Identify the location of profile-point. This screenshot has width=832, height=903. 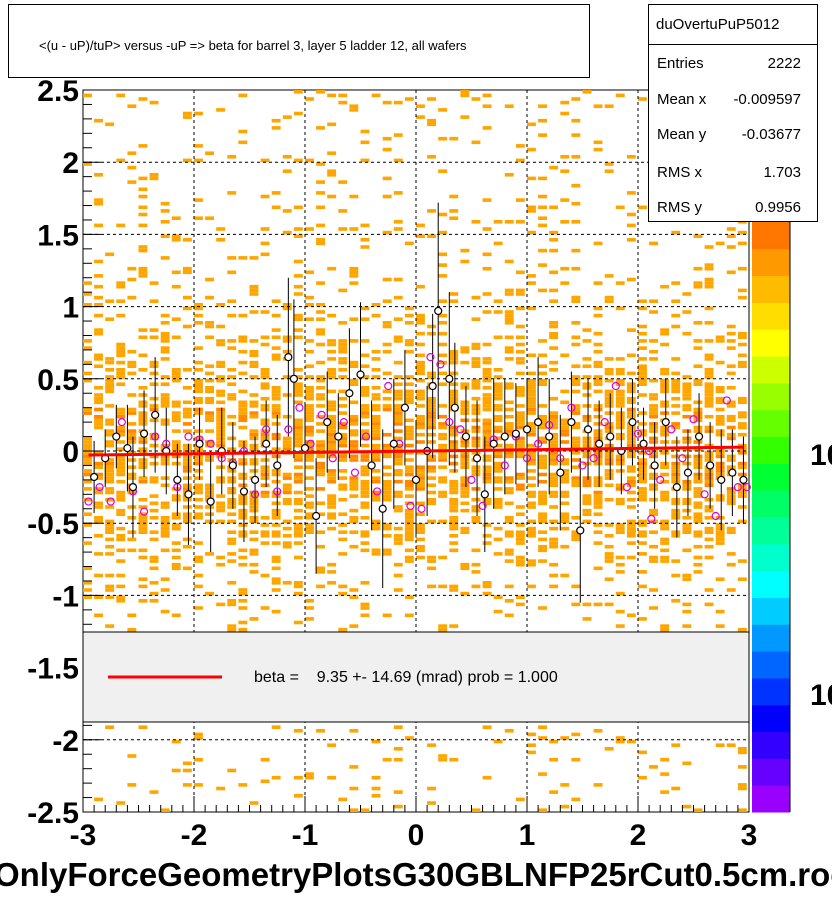
(676, 487).